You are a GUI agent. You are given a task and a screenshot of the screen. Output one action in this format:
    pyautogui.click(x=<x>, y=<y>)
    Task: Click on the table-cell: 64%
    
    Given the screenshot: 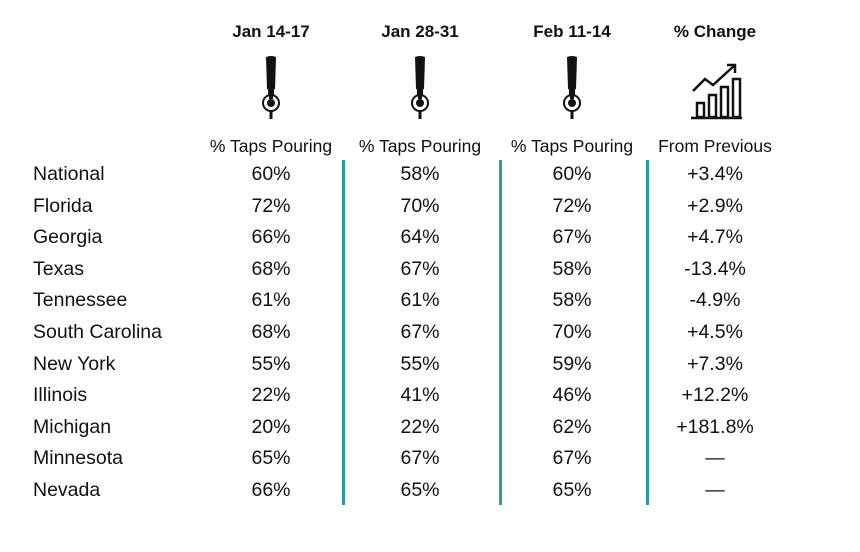 What is the action you would take?
    pyautogui.click(x=420, y=237)
    